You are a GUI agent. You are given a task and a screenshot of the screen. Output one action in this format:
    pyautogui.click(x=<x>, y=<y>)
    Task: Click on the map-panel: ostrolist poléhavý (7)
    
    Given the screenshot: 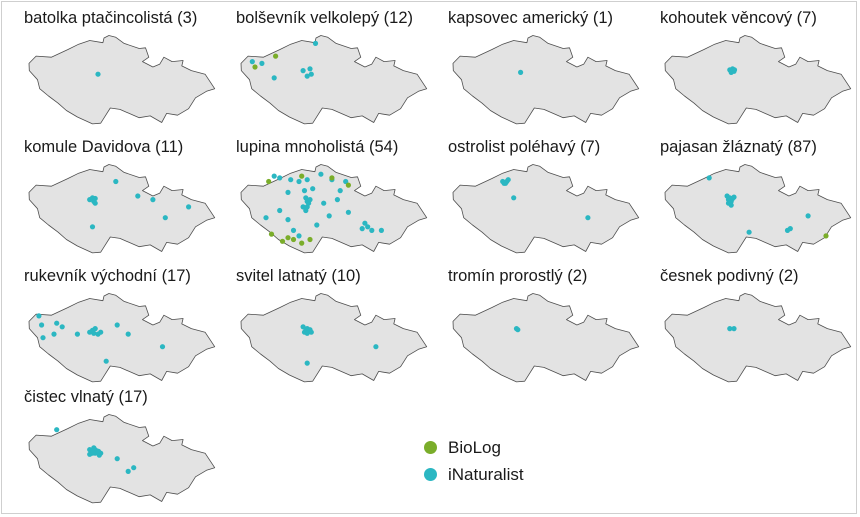 What is the action you would take?
    pyautogui.click(x=548, y=197)
    